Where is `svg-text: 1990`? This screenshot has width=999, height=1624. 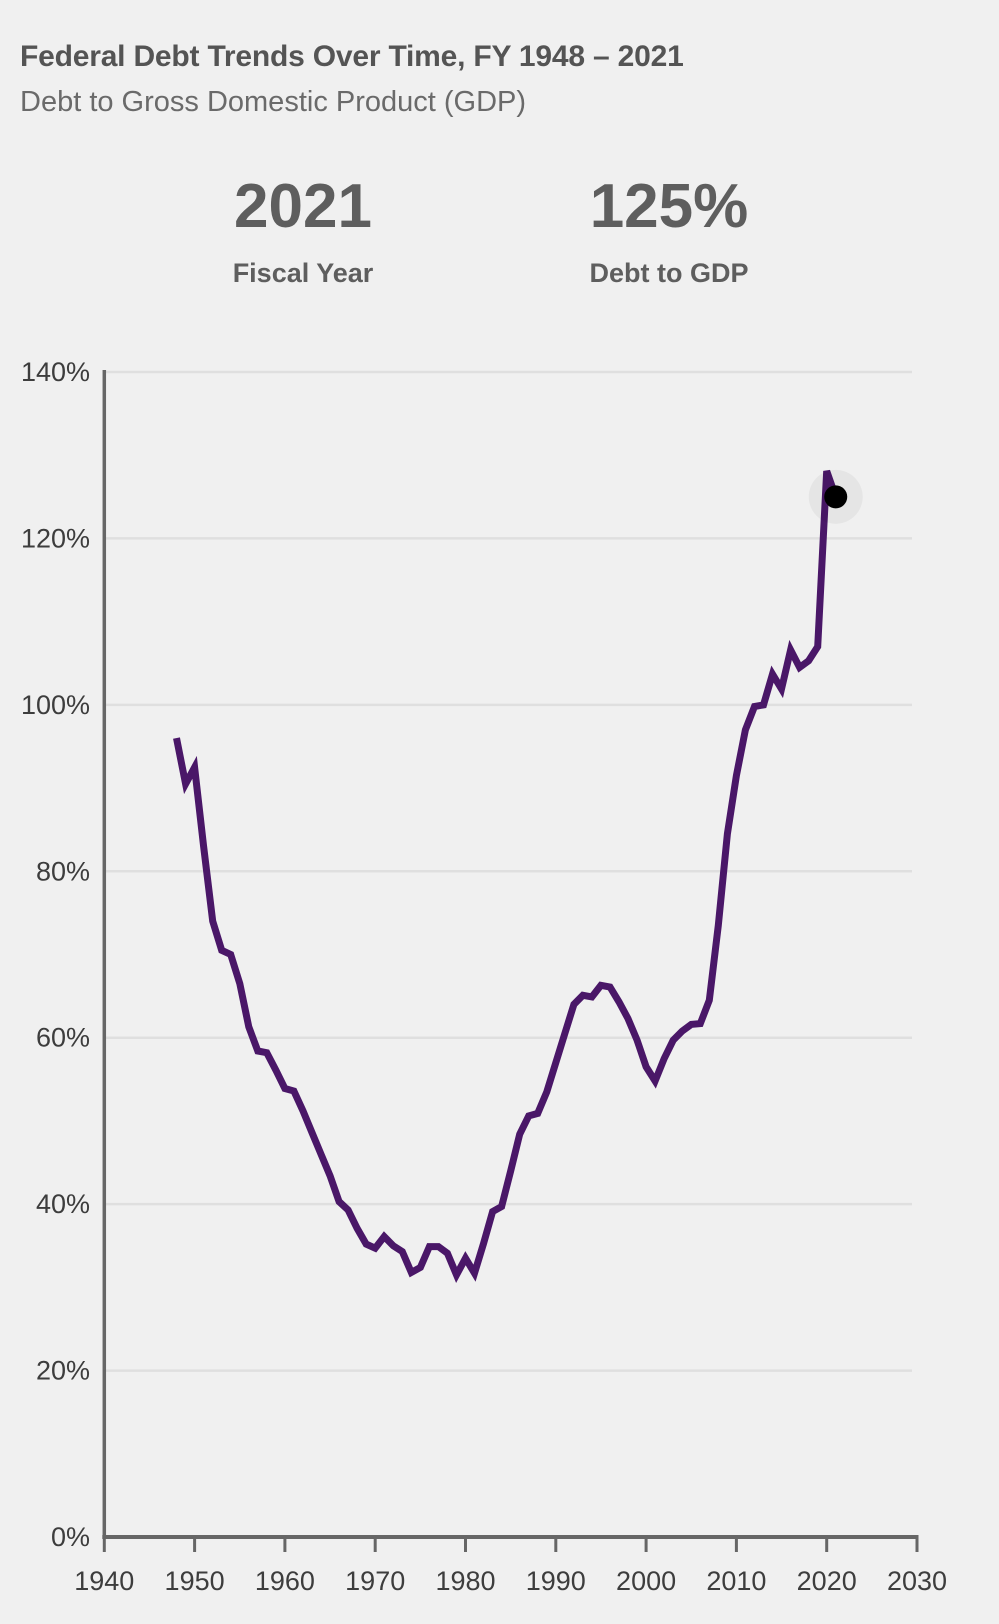 svg-text: 1990 is located at coordinates (556, 1581).